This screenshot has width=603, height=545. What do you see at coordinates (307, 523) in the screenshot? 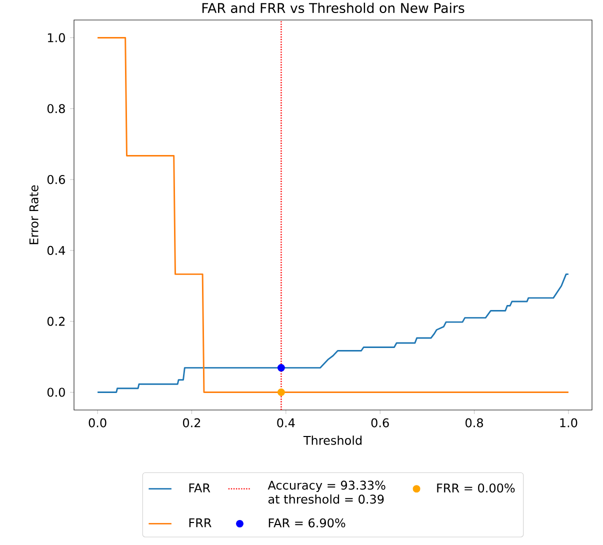
I see `legend-label: FAR = 6.90%` at bounding box center [307, 523].